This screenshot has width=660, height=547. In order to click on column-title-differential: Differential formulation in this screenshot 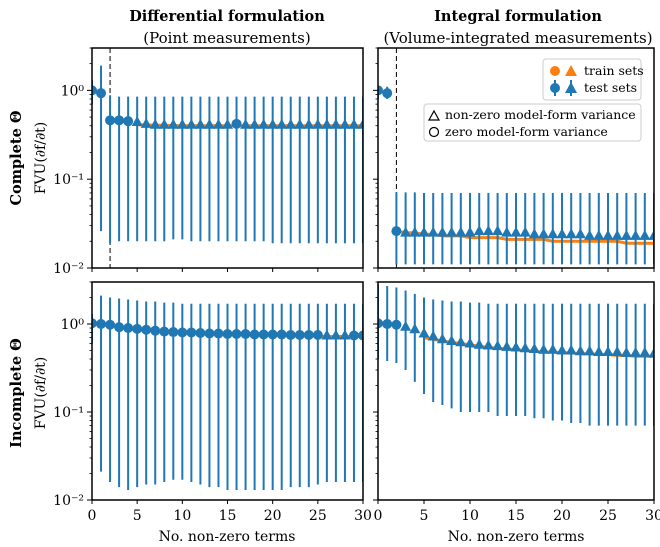, I will do `click(227, 16)`.